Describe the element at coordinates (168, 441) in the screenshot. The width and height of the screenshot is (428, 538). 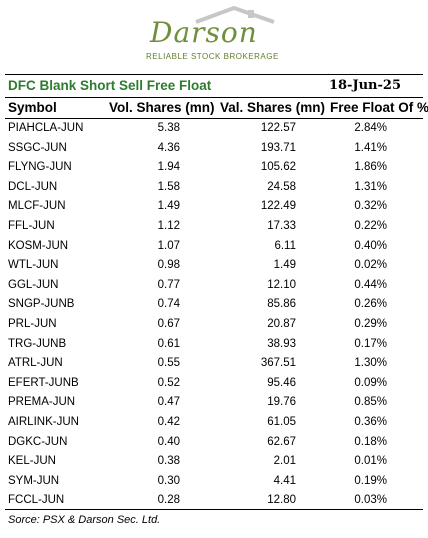
I see `cell-vol-shares: 0.40` at that location.